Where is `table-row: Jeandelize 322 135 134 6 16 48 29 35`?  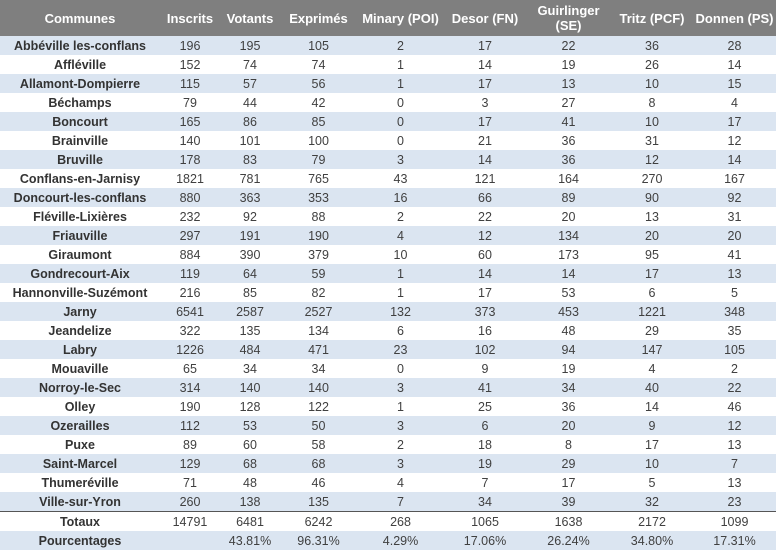
table-row: Jeandelize 322 135 134 6 16 48 29 35 is located at coordinates (388, 330).